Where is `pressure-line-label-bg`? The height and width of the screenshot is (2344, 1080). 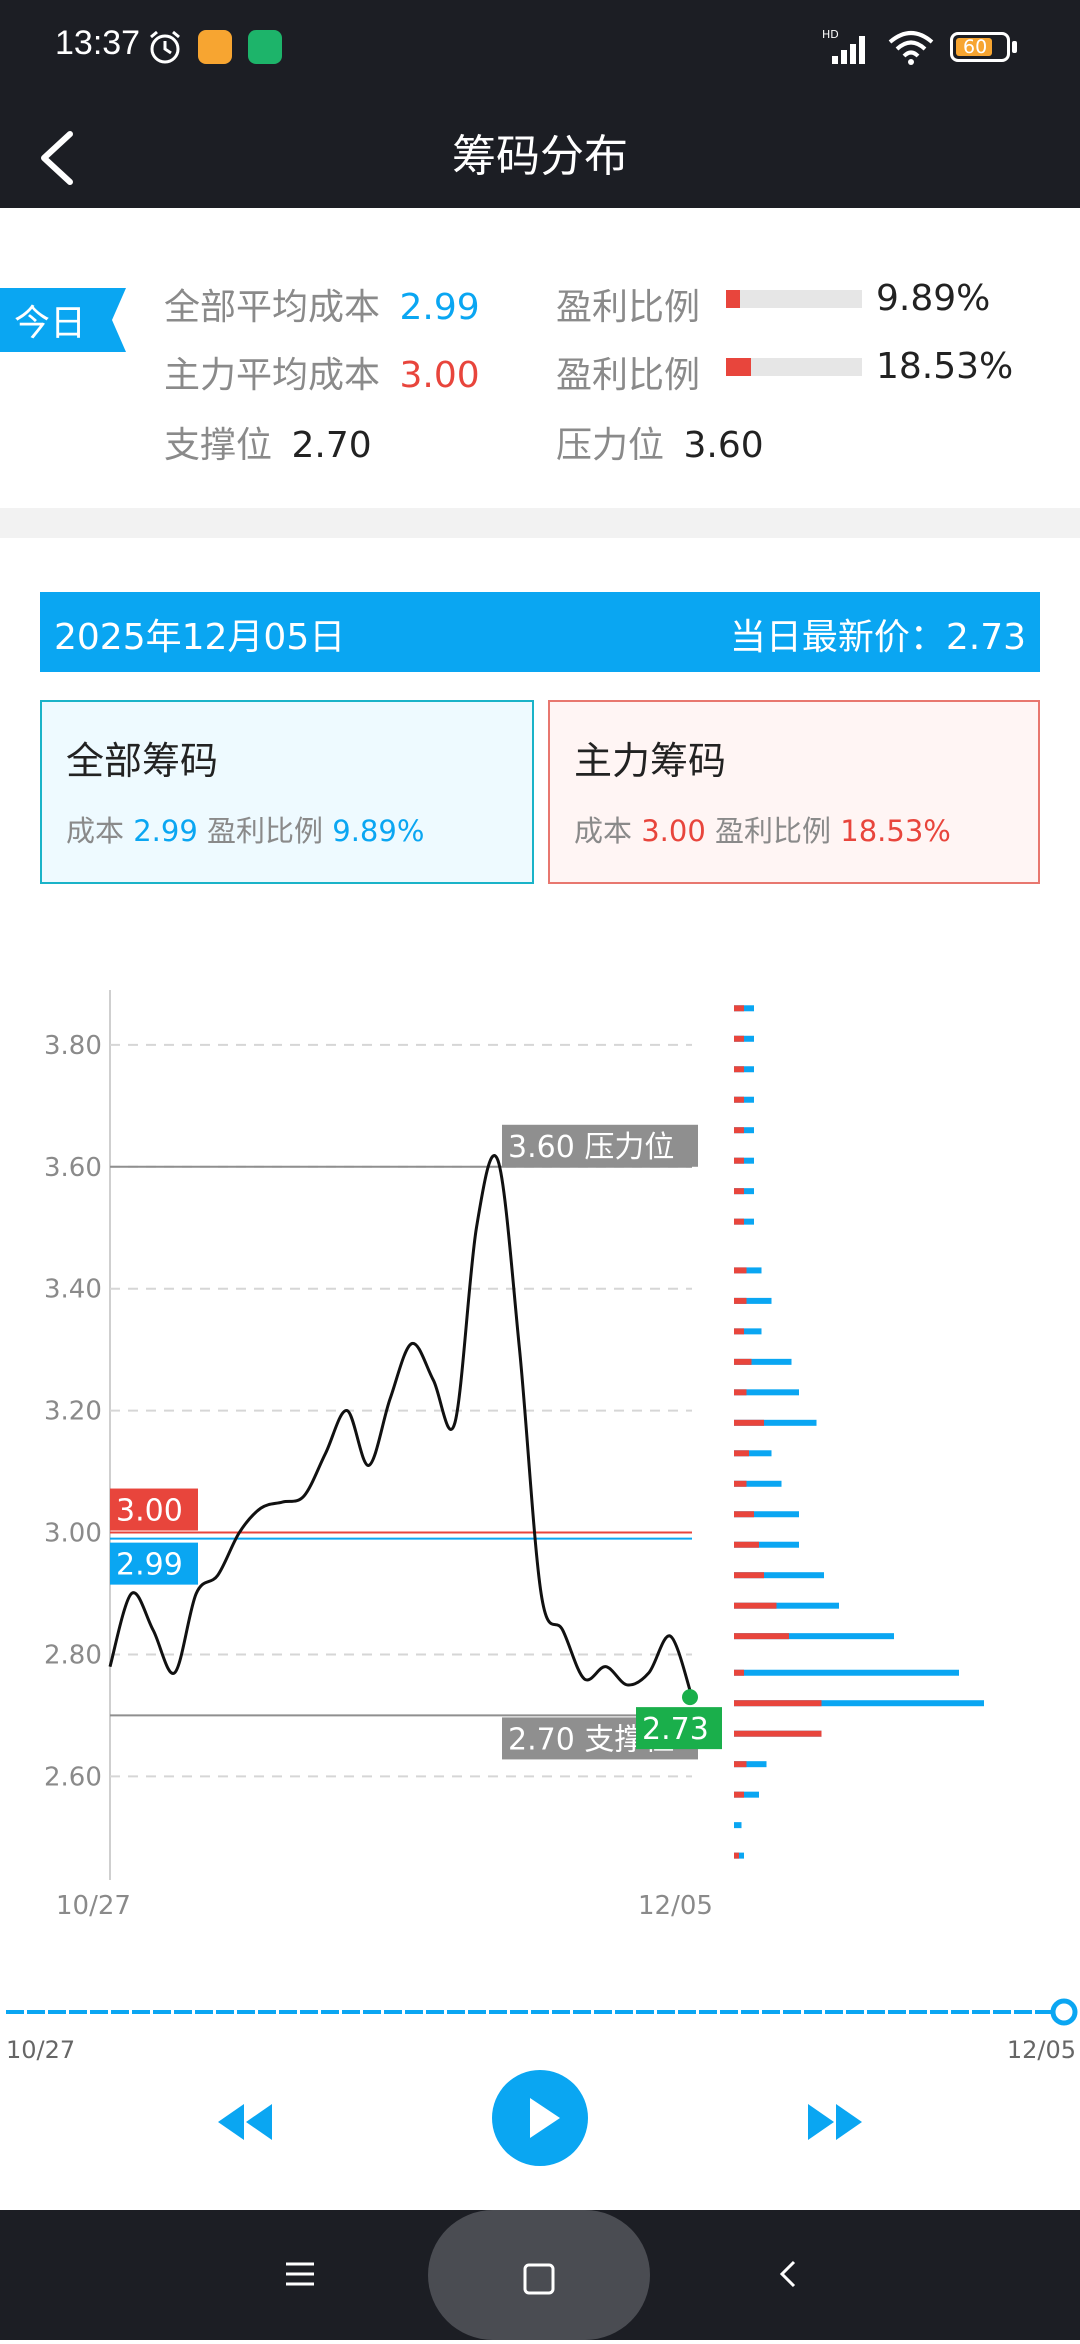 pressure-line-label-bg is located at coordinates (600, 1145).